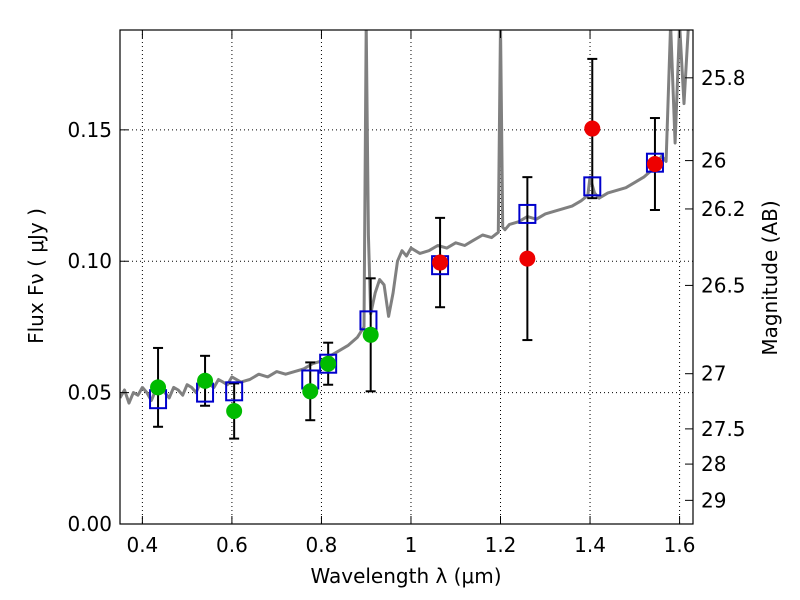  What do you see at coordinates (142, 545) in the screenshot?
I see `x-tick-label: 0.4` at bounding box center [142, 545].